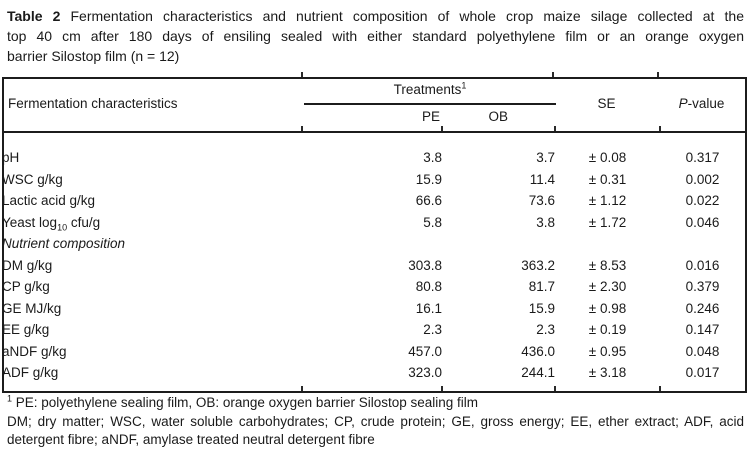 Image resolution: width=750 pixels, height=450 pixels. Describe the element at coordinates (746, 235) in the screenshot. I see `table-right-border` at that location.